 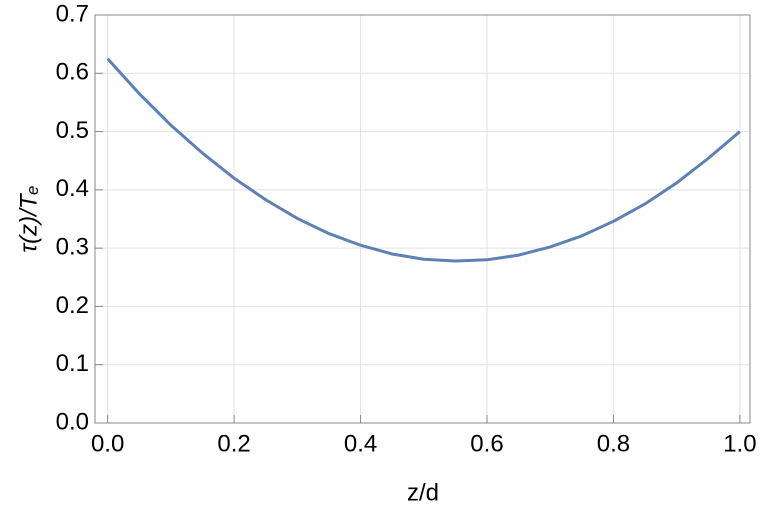 I want to click on y-tick-label: 0.4, so click(x=72, y=188).